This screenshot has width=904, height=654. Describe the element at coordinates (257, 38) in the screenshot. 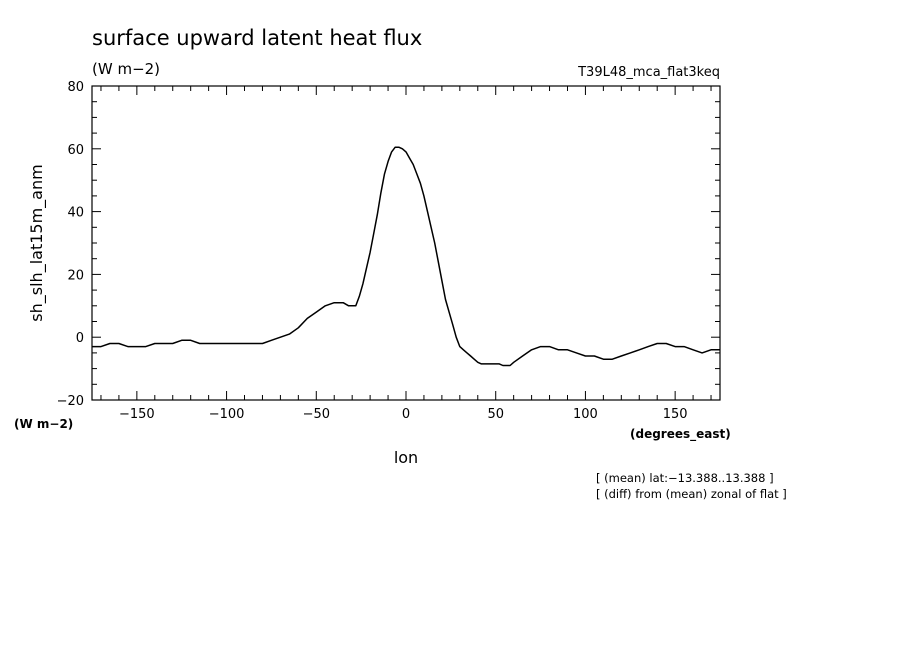

I see `chart-title: surface upward latent heat flux` at that location.